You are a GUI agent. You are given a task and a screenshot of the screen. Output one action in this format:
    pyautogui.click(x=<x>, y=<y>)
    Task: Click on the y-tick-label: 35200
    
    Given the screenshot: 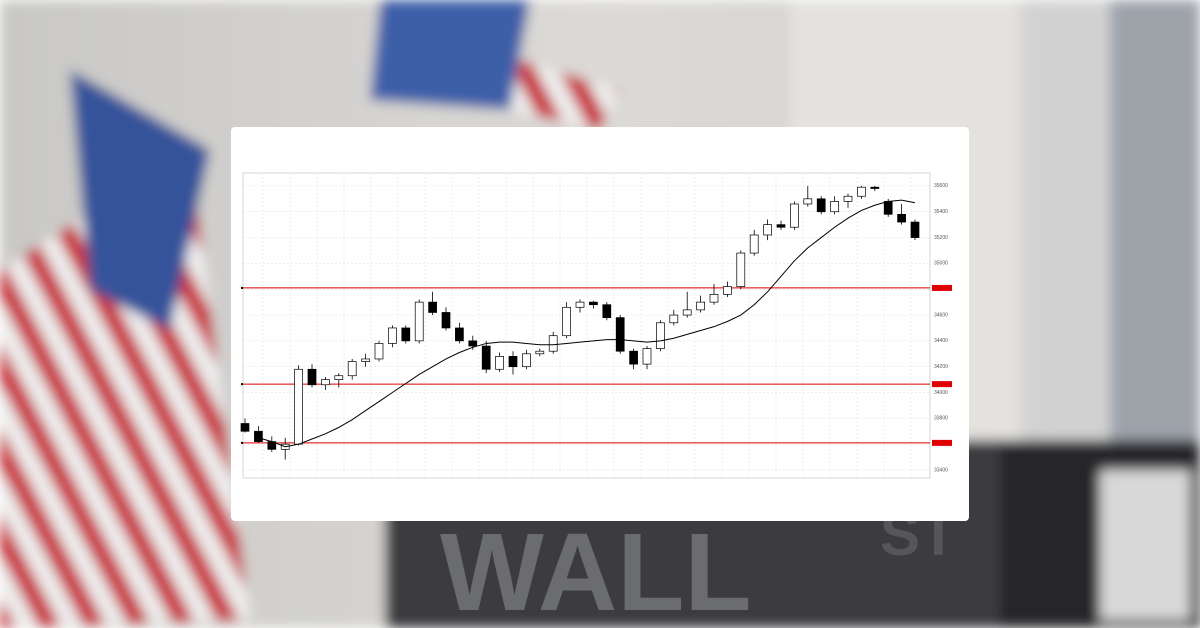 What is the action you would take?
    pyautogui.click(x=941, y=238)
    